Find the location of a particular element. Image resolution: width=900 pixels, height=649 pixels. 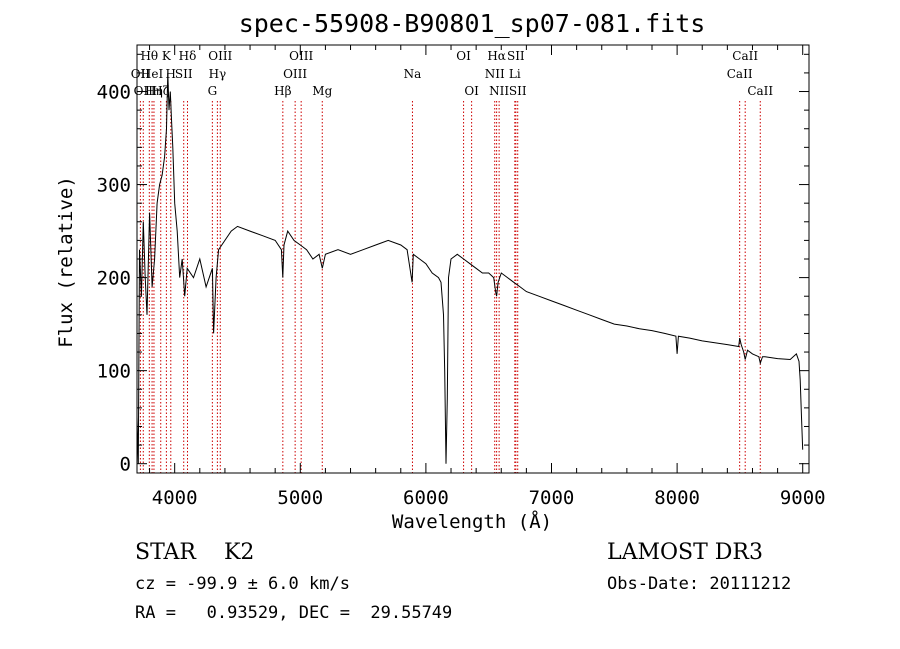

spectral-line-label-4: Hη is located at coordinates (154, 91).